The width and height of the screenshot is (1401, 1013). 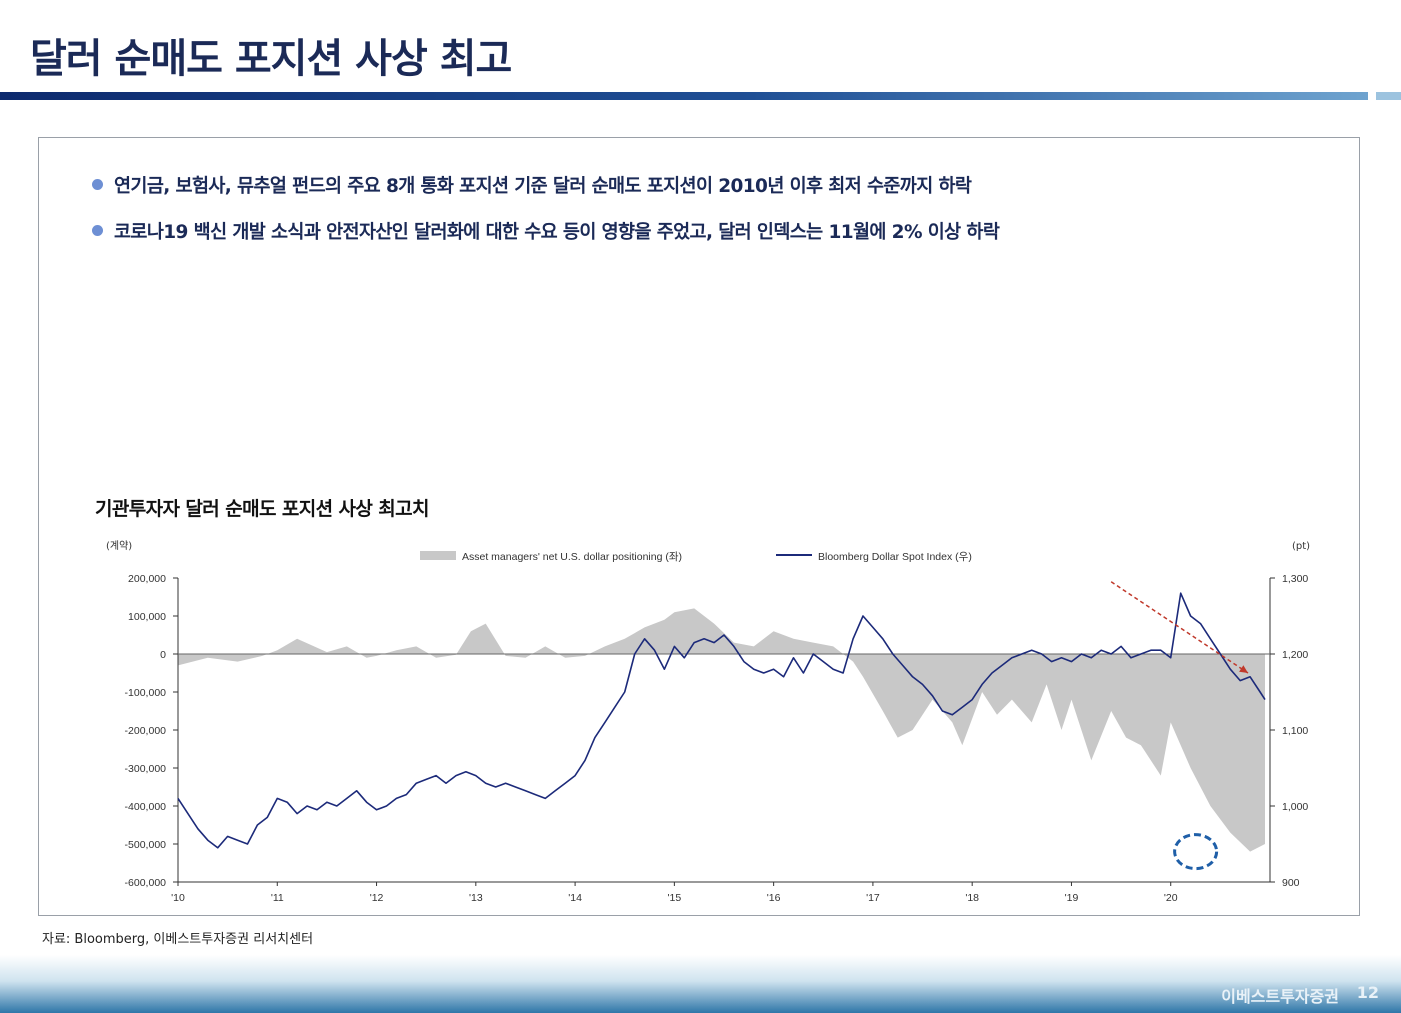 I want to click on x-tick-label: '12, so click(x=377, y=898).